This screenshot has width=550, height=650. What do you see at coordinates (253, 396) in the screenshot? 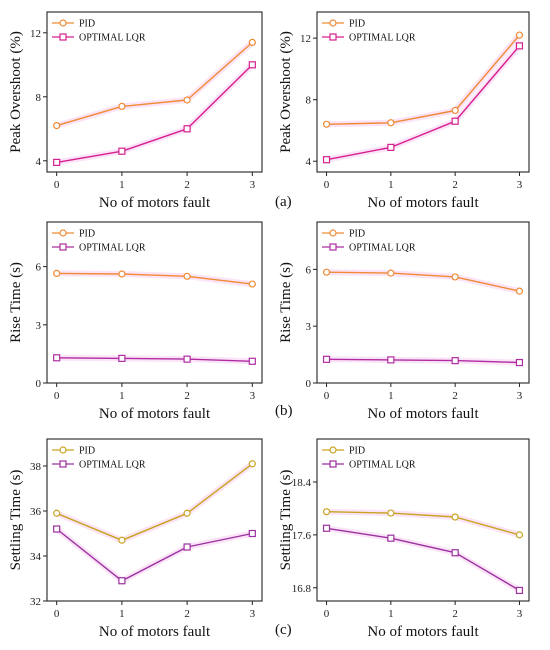
I see `chart-2-xtick-label: 3` at bounding box center [253, 396].